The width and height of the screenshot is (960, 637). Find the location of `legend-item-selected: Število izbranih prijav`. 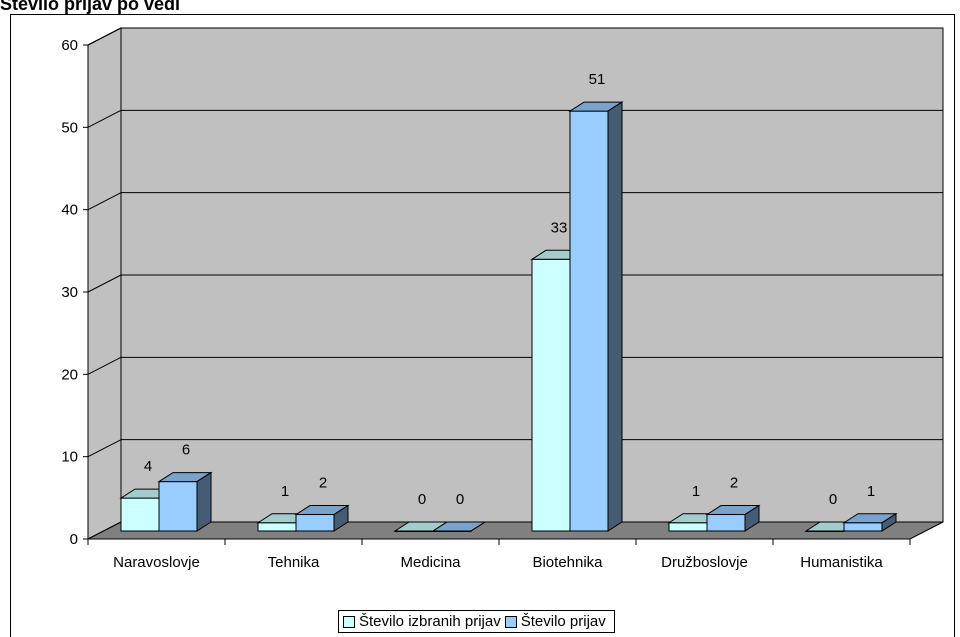

legend-item-selected: Število izbranih prijav is located at coordinates (422, 621).